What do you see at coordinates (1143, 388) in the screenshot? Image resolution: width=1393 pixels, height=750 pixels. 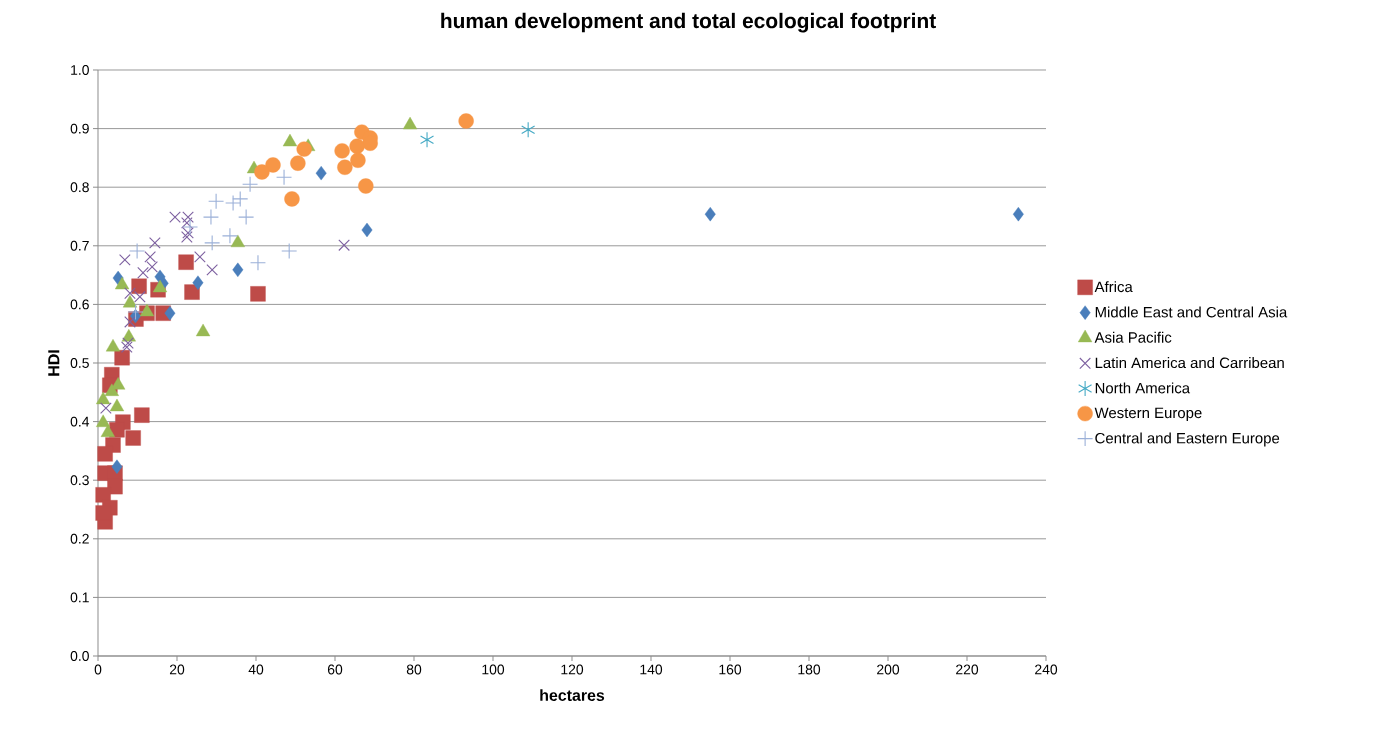 I see `legend-label: North America` at bounding box center [1143, 388].